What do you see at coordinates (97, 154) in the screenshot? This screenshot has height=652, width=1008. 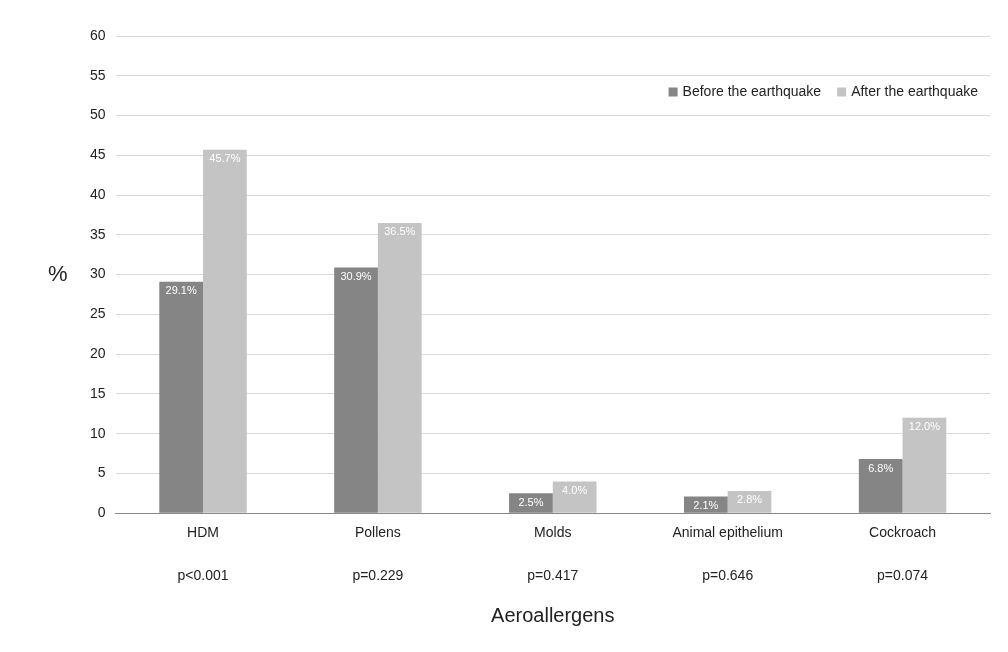 I see `y-tick-label: 45` at bounding box center [97, 154].